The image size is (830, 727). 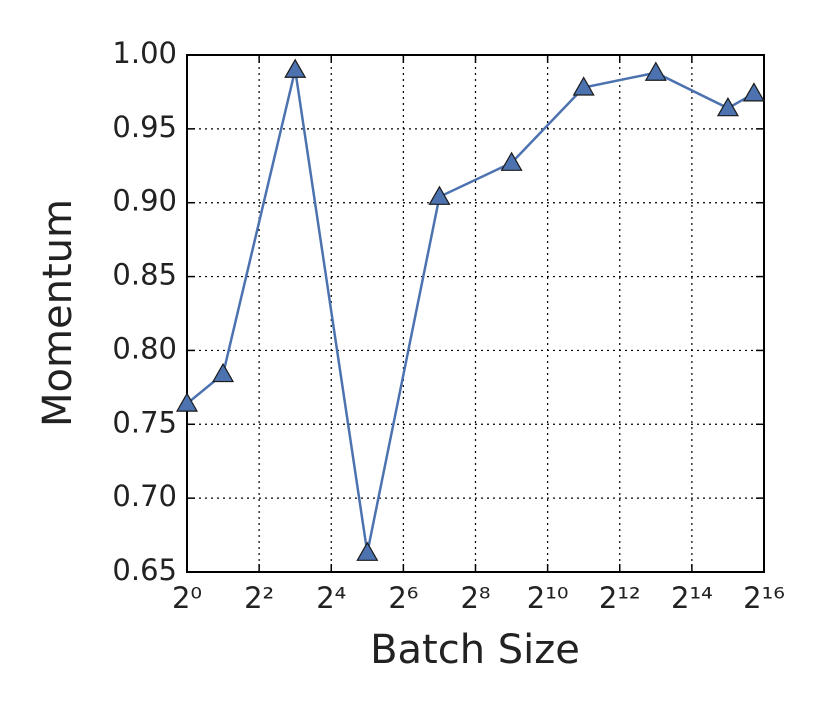 I want to click on x-tick-label: 2⁴, so click(x=331, y=598).